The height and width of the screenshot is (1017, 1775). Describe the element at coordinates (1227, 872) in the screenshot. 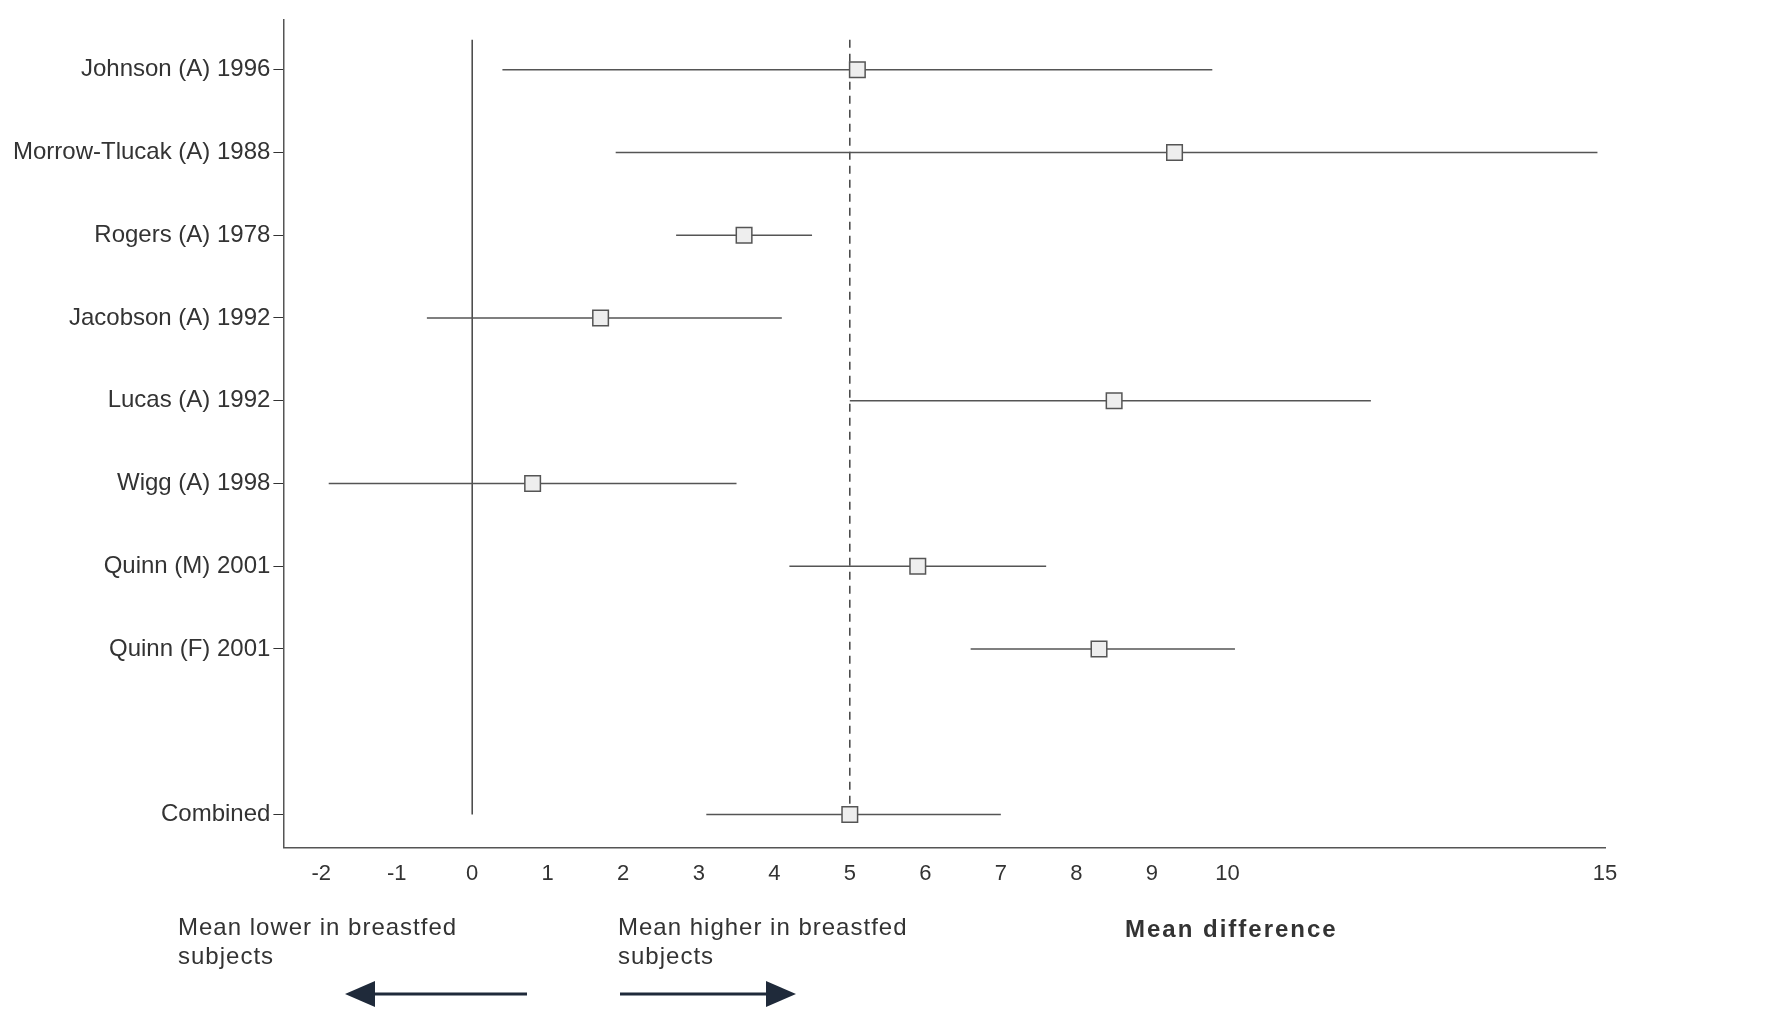

I see `x-tick-label: 10` at that location.